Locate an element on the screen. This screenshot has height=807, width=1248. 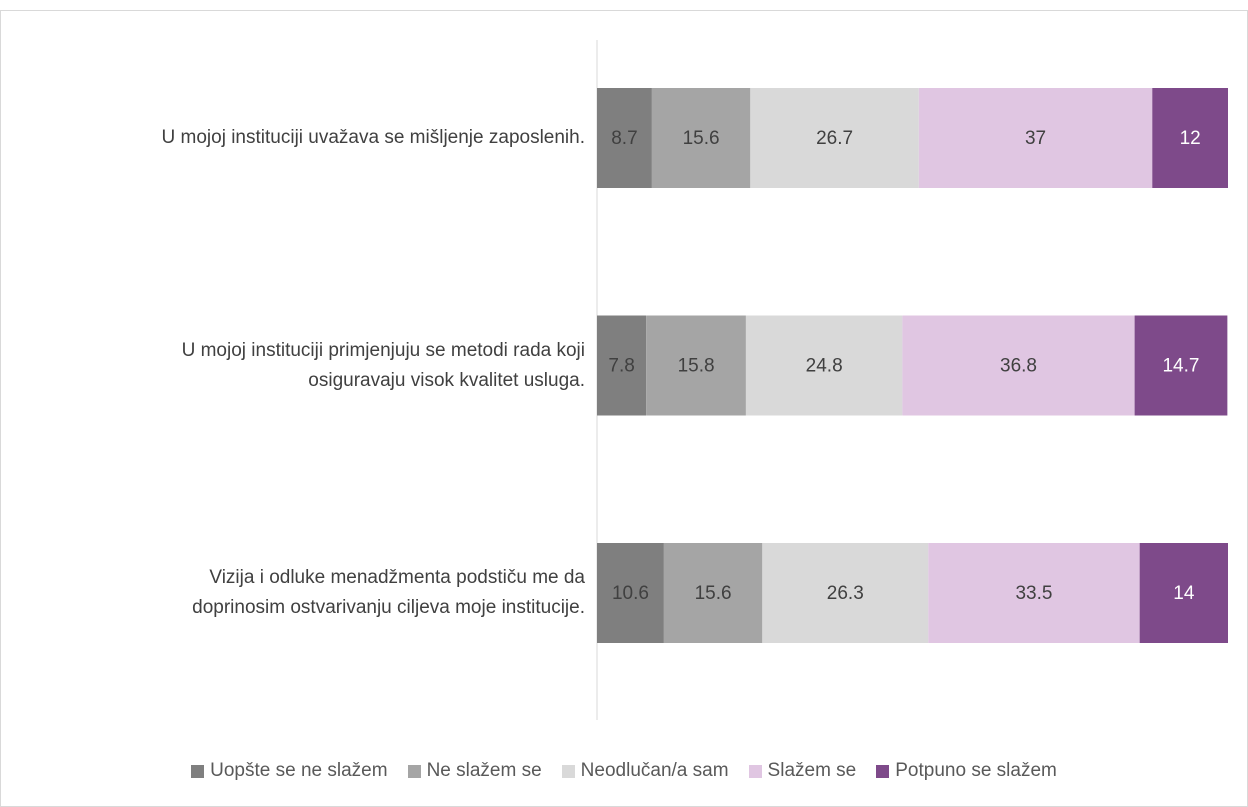
legend-item: Neodlučan/a sam is located at coordinates (645, 771).